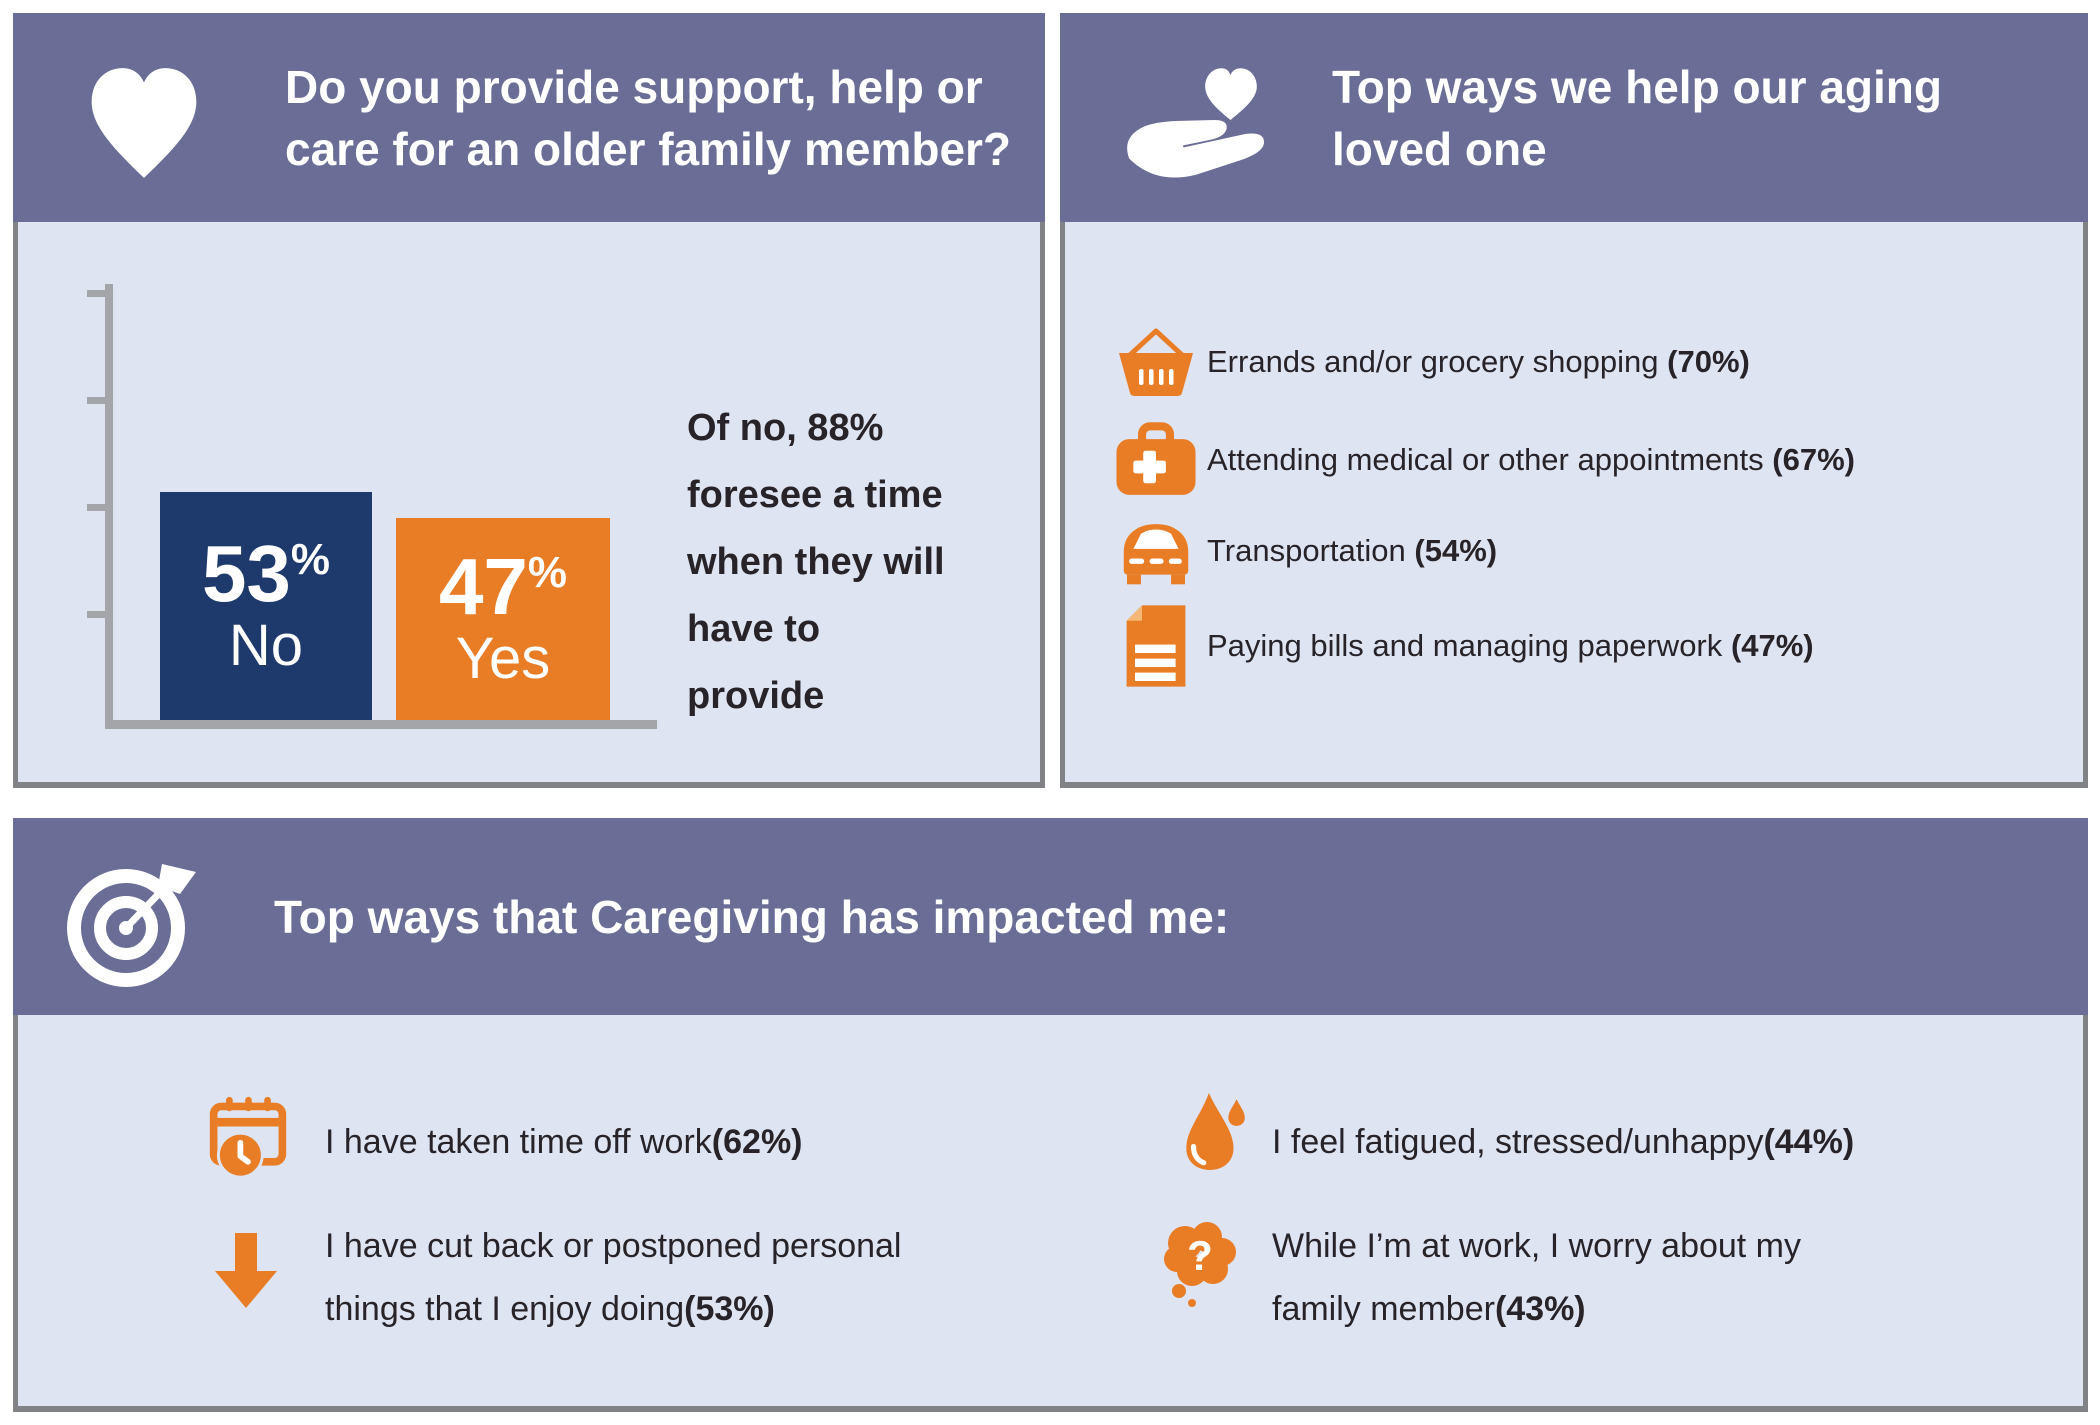 This screenshot has width=2100, height=1425. Describe the element at coordinates (1637, 117) in the screenshot. I see `panel-help-title: Top ways we help our aging loved one` at that location.